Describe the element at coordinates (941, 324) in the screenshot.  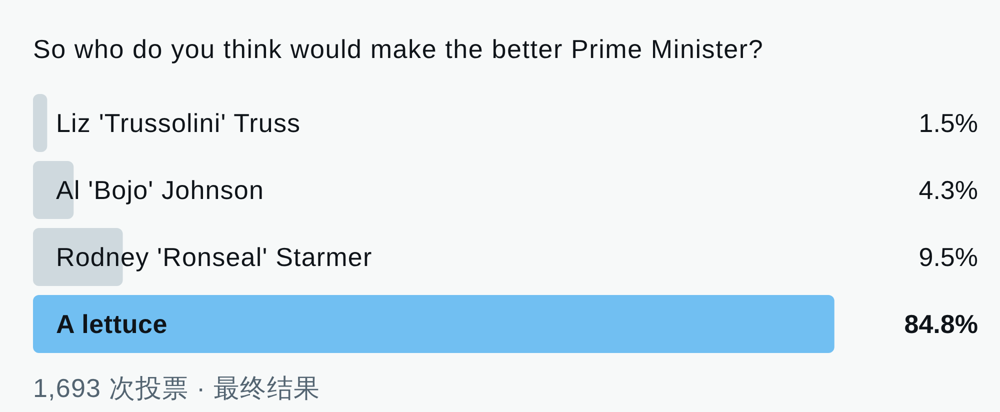
I see `data-label: 84.8%` at that location.